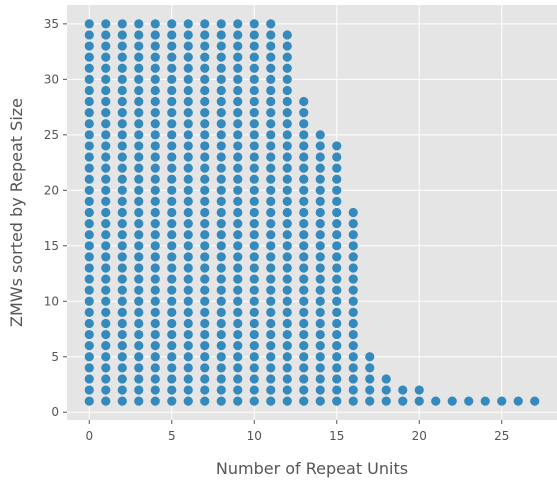 The image size is (557, 481). Describe the element at coordinates (172, 436) in the screenshot. I see `x-tick-label: 5` at that location.